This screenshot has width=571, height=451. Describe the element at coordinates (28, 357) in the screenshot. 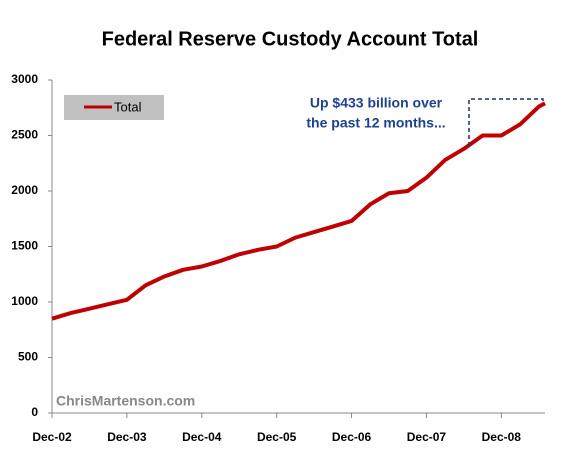

I see `y-tick-label: 500` at that location.